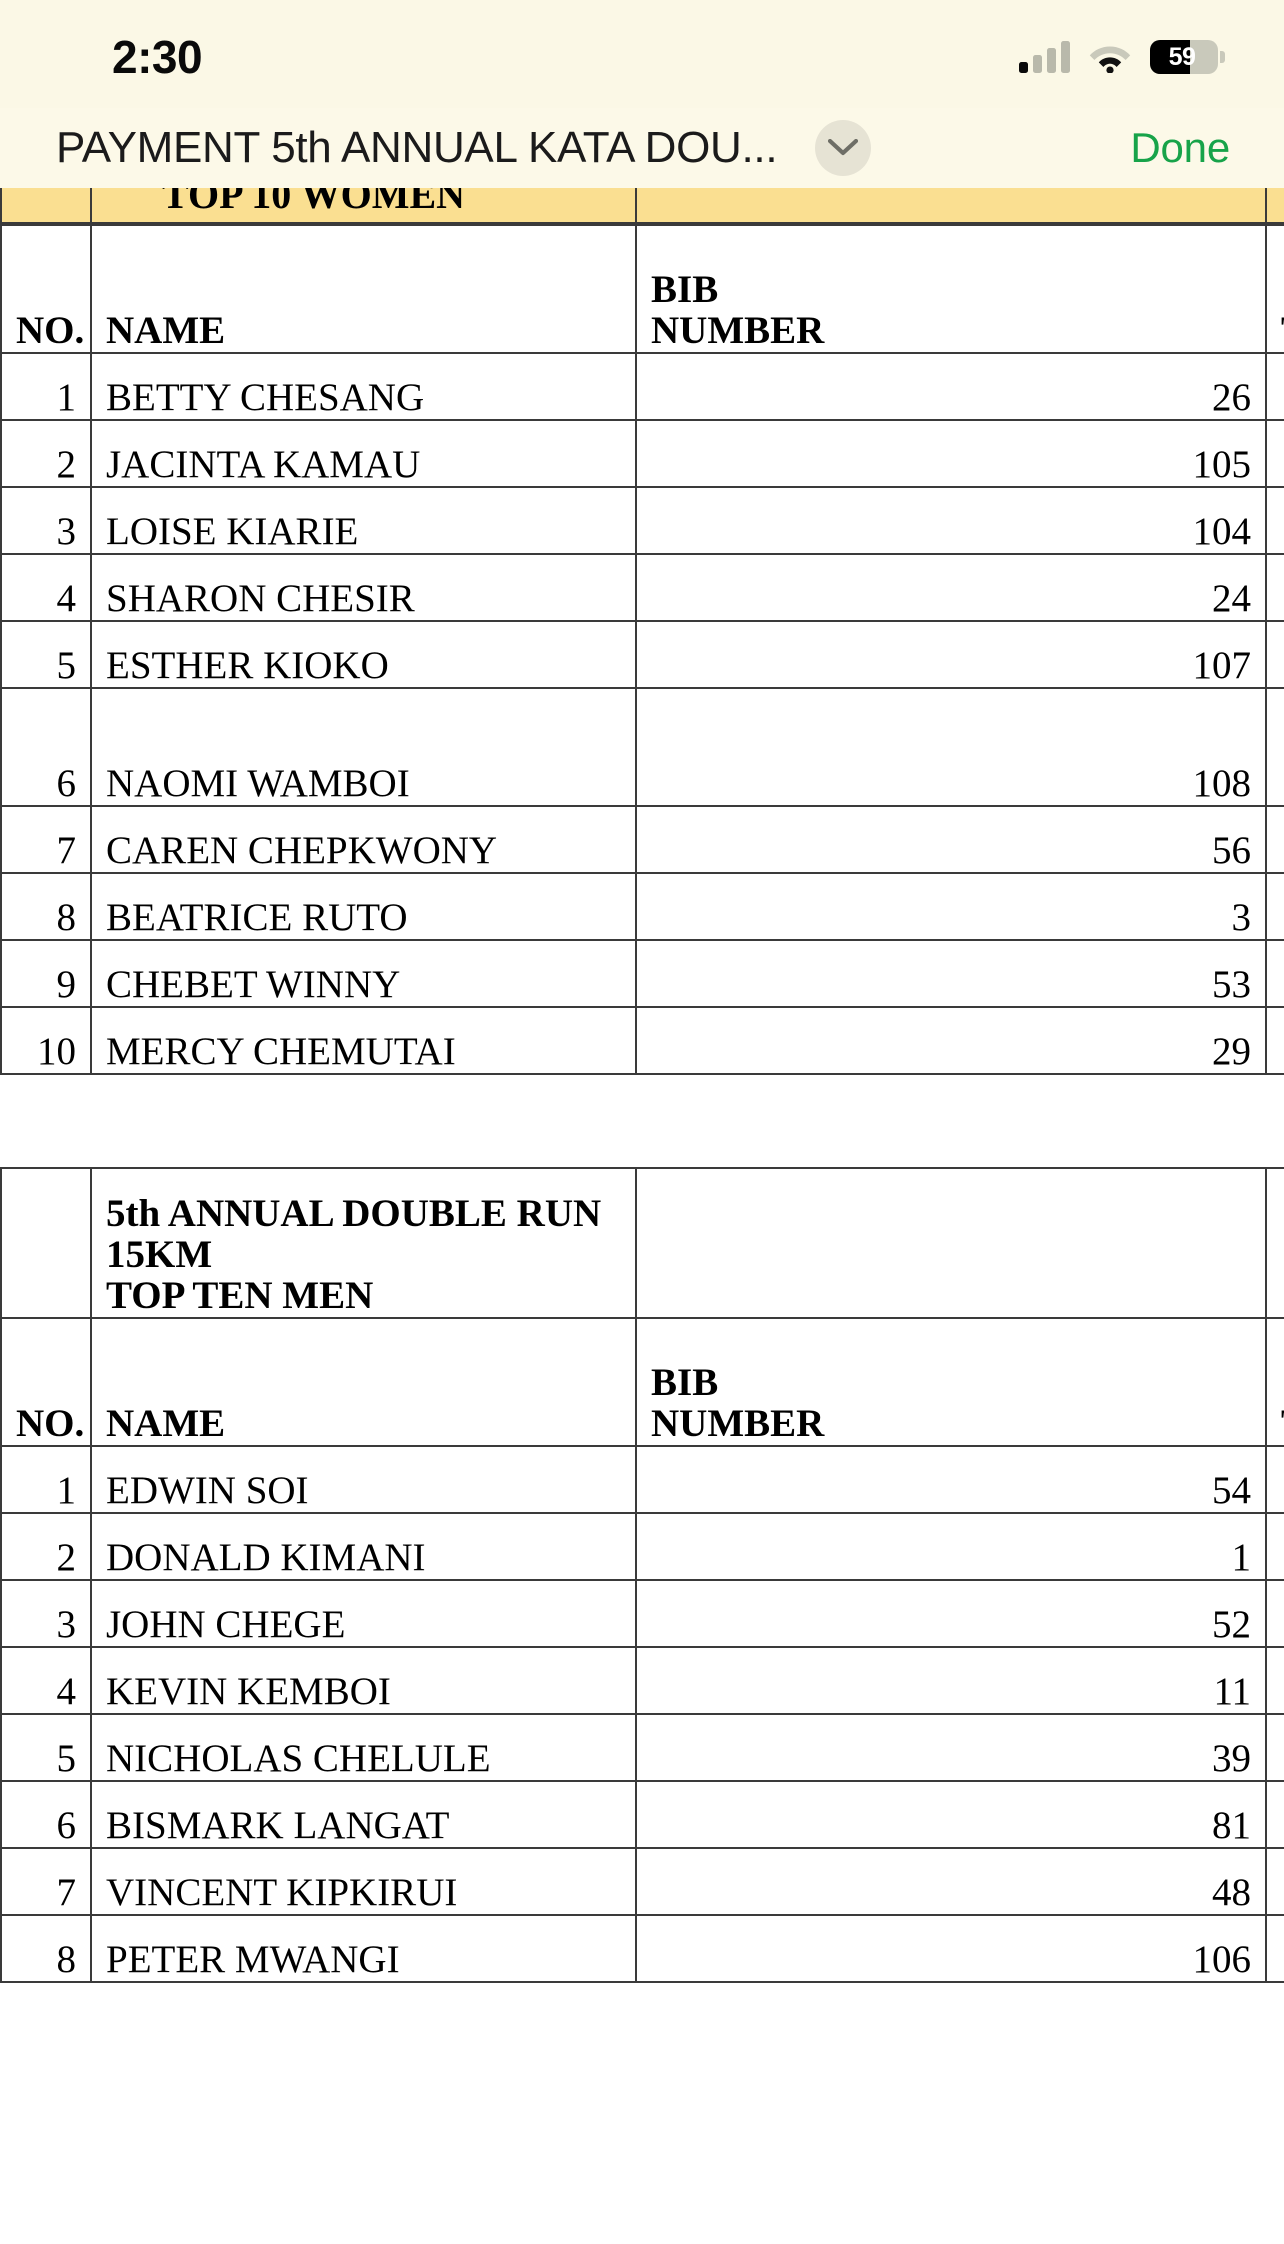  I want to click on cell-bib: 39, so click(951, 1747).